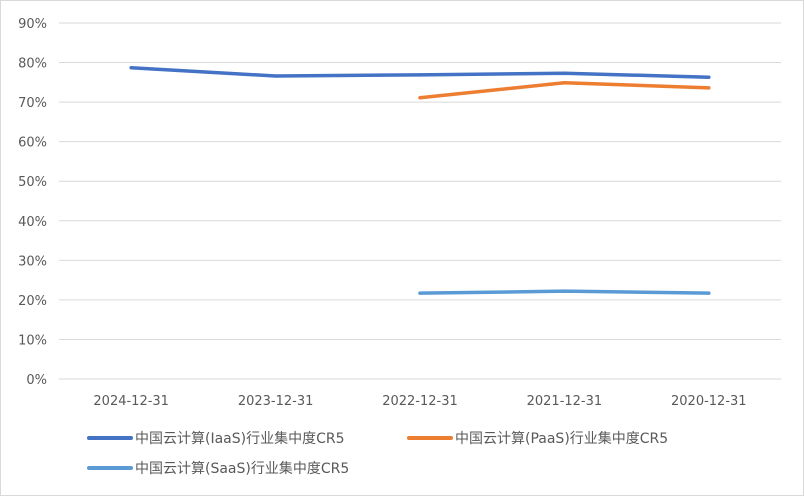  I want to click on y-tick-label: 60%, so click(32, 143).